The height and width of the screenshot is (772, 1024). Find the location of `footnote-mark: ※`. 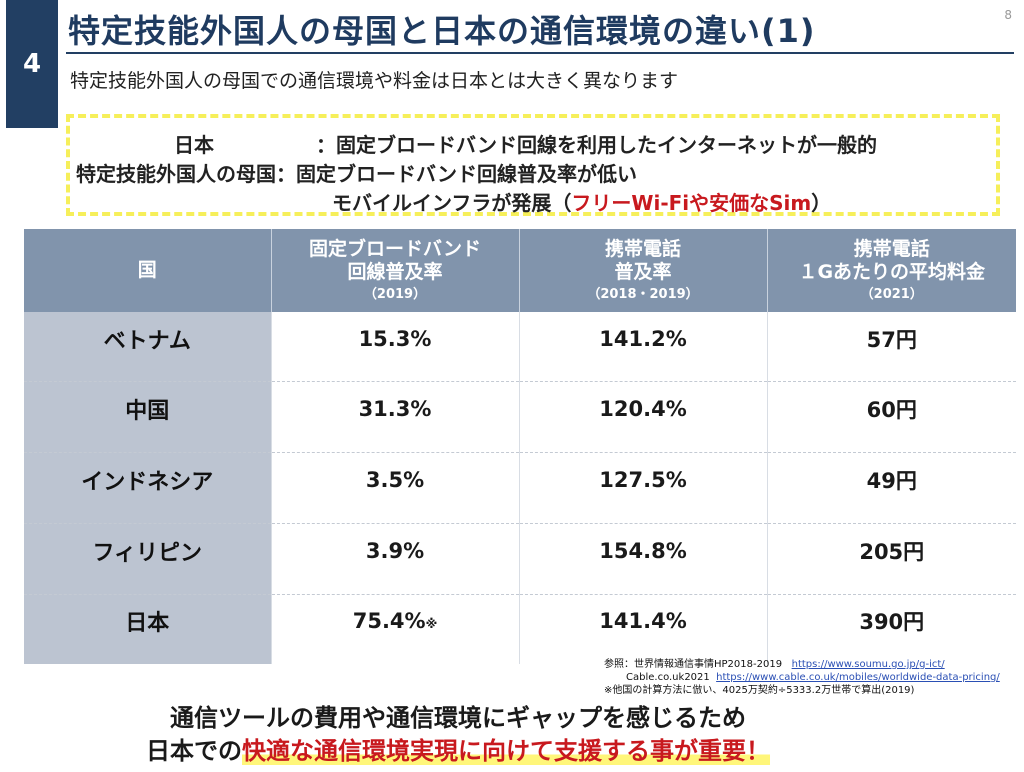

footnote-mark: ※ is located at coordinates (431, 624).